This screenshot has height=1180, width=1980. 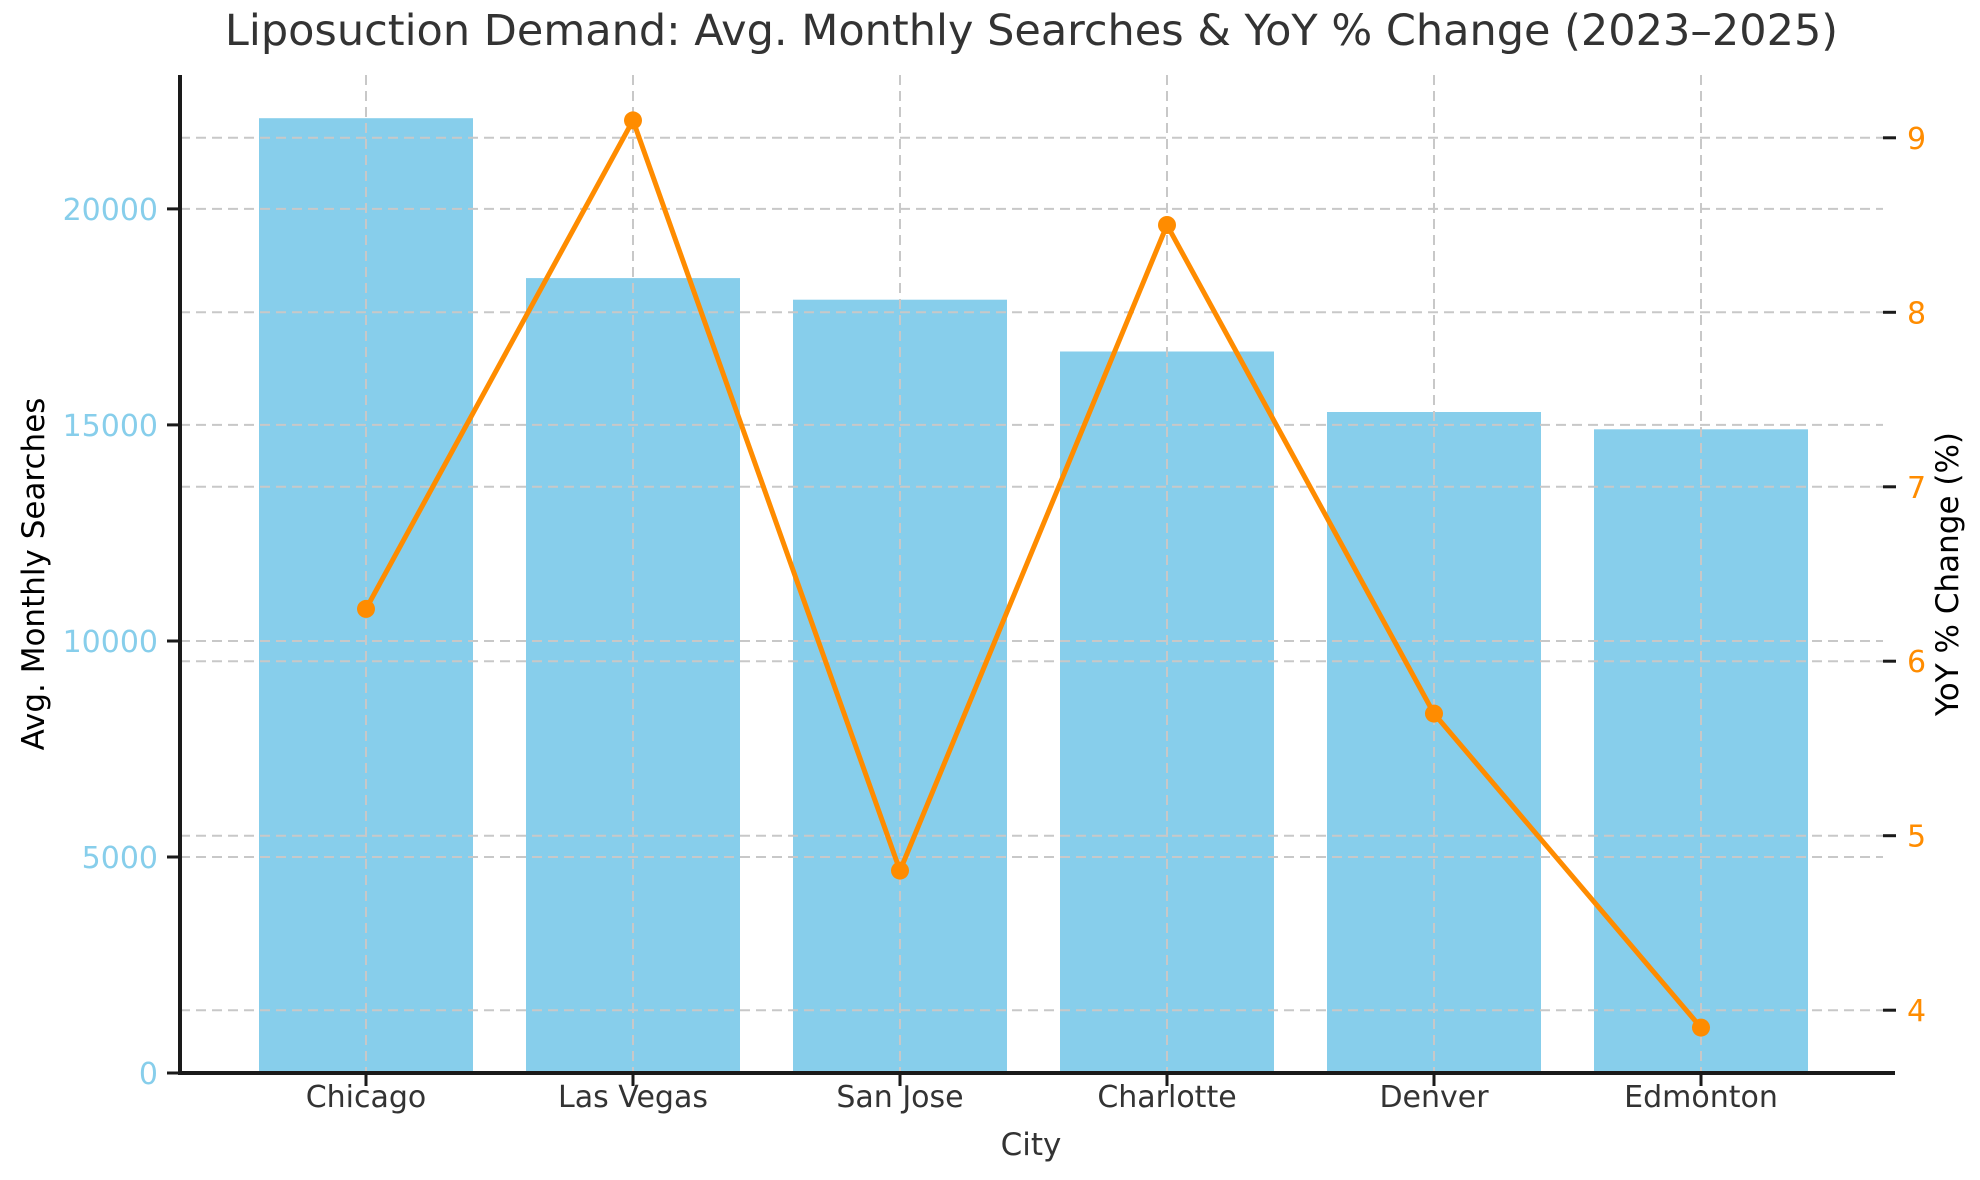 I want to click on tick-label-right-5: 5, so click(x=1916, y=837).